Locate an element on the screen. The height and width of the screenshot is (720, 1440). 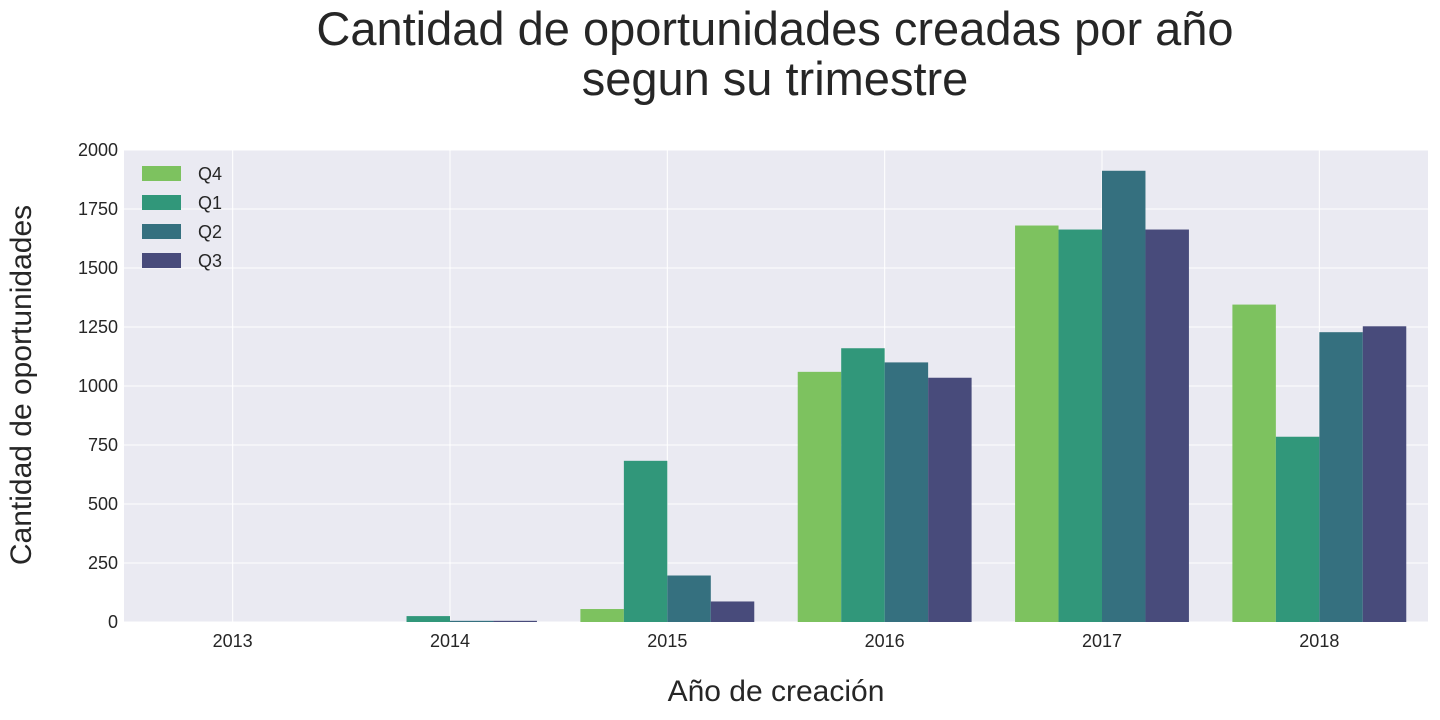
legend-label-q4: Q4 is located at coordinates (210, 174).